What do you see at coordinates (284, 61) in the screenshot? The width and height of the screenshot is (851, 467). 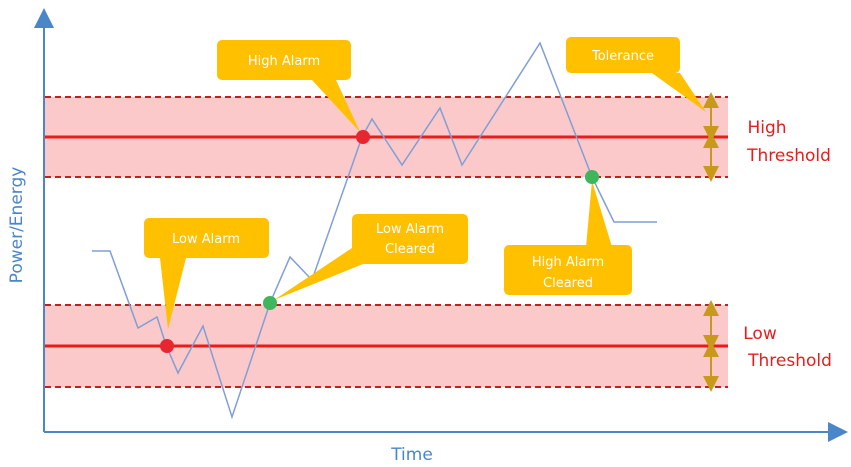 I see `high-alarm-callout-text: High Alarm` at bounding box center [284, 61].